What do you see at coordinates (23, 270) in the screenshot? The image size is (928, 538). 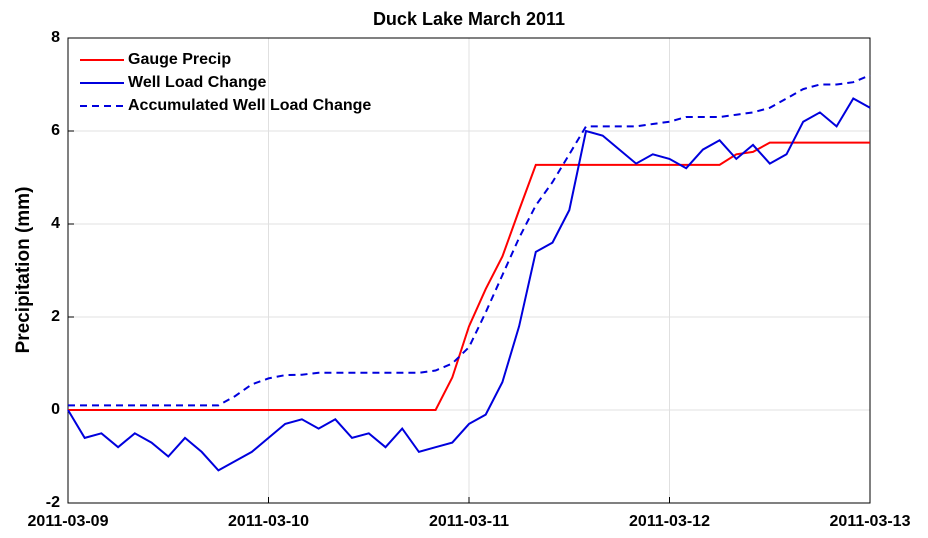 I see `y-axis-label: Precipitation (mm)` at bounding box center [23, 270].